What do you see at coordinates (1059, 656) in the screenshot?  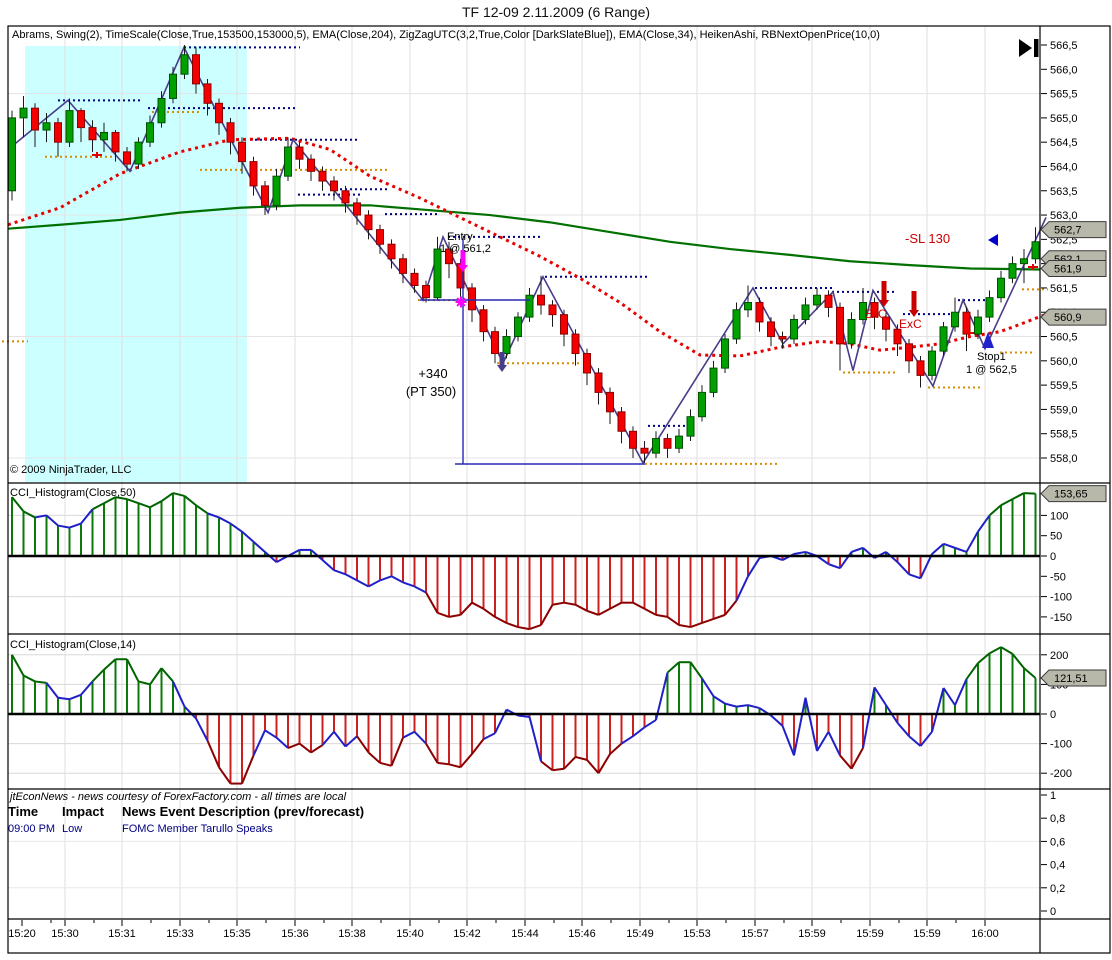 I see `svg-text: 200` at bounding box center [1059, 656].